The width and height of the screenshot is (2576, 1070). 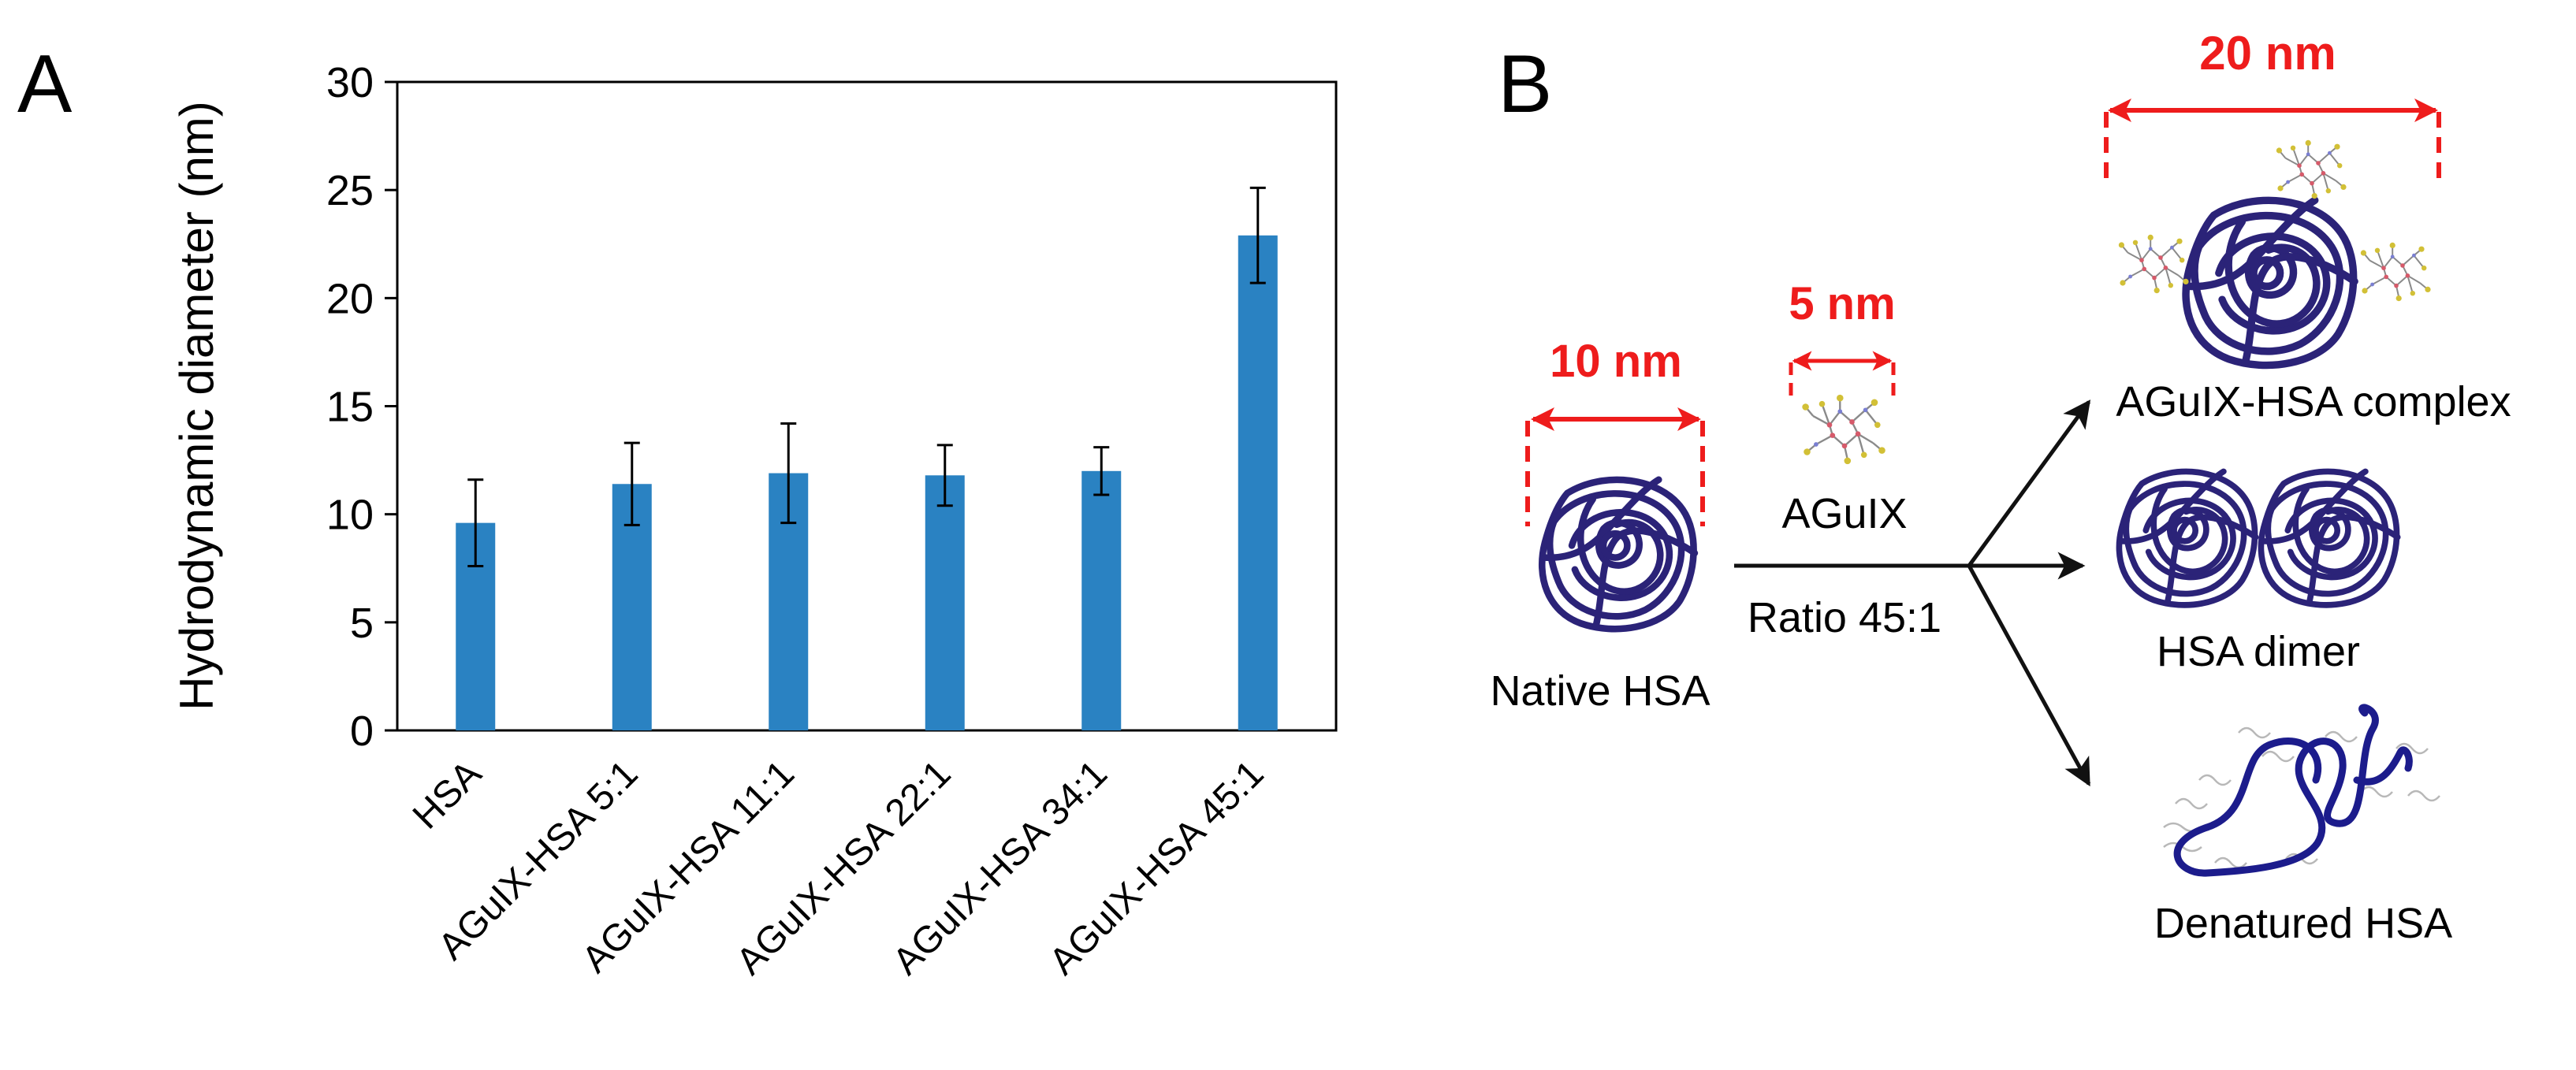 What do you see at coordinates (2301, 790) in the screenshot?
I see `denatured-hsa-icon` at bounding box center [2301, 790].